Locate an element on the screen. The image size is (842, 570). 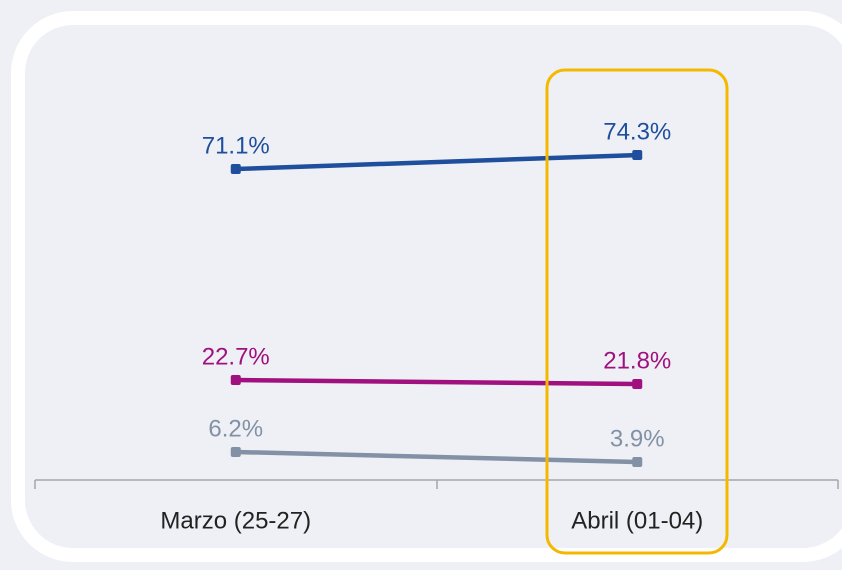
data-label: 74.3% is located at coordinates (637, 131).